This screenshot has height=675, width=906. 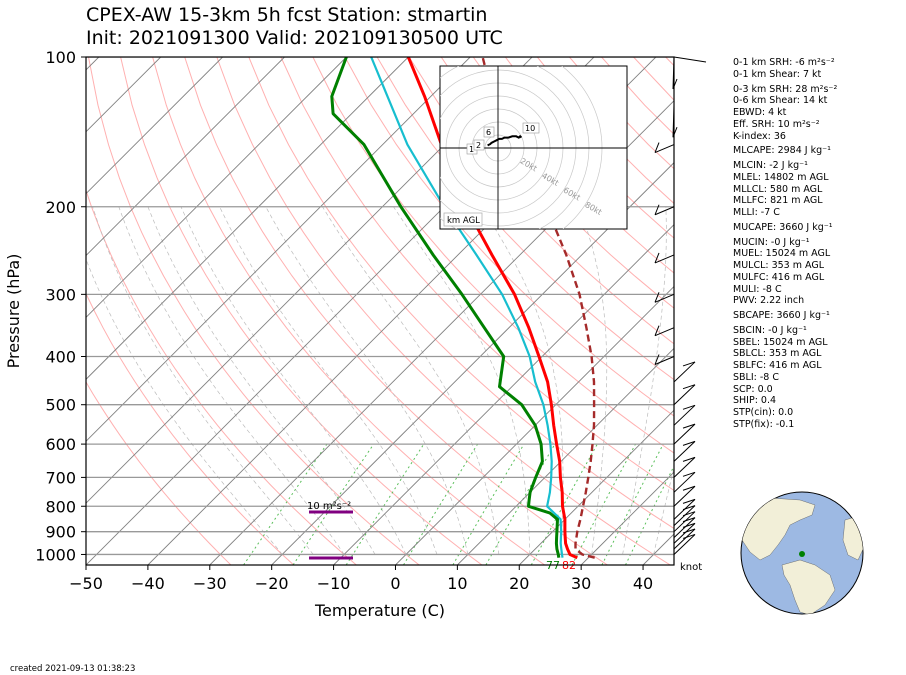 What do you see at coordinates (643, 583) in the screenshot?
I see `x-tick-label: 40` at bounding box center [643, 583].